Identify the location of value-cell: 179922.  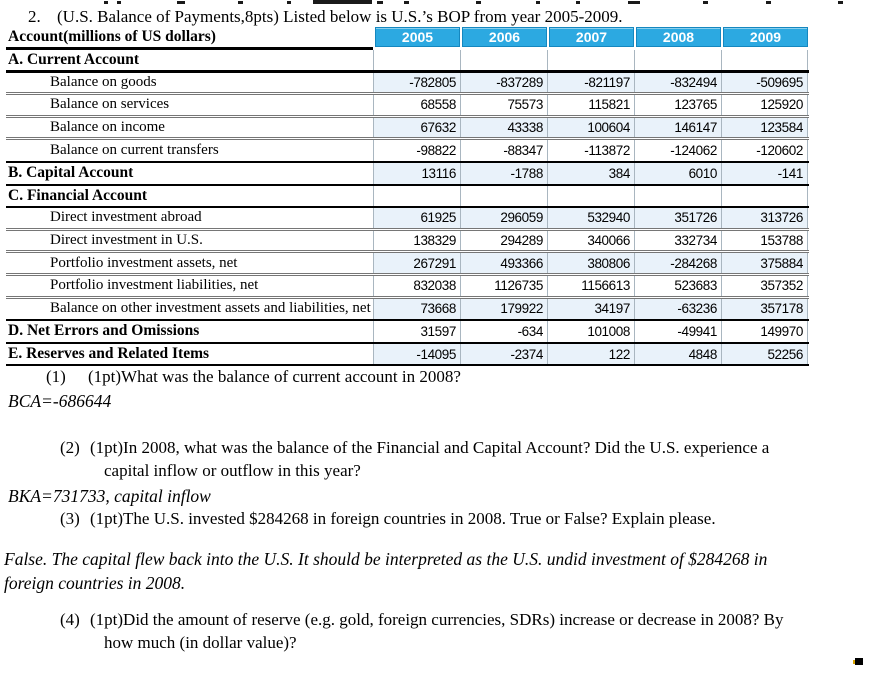
(503, 309).